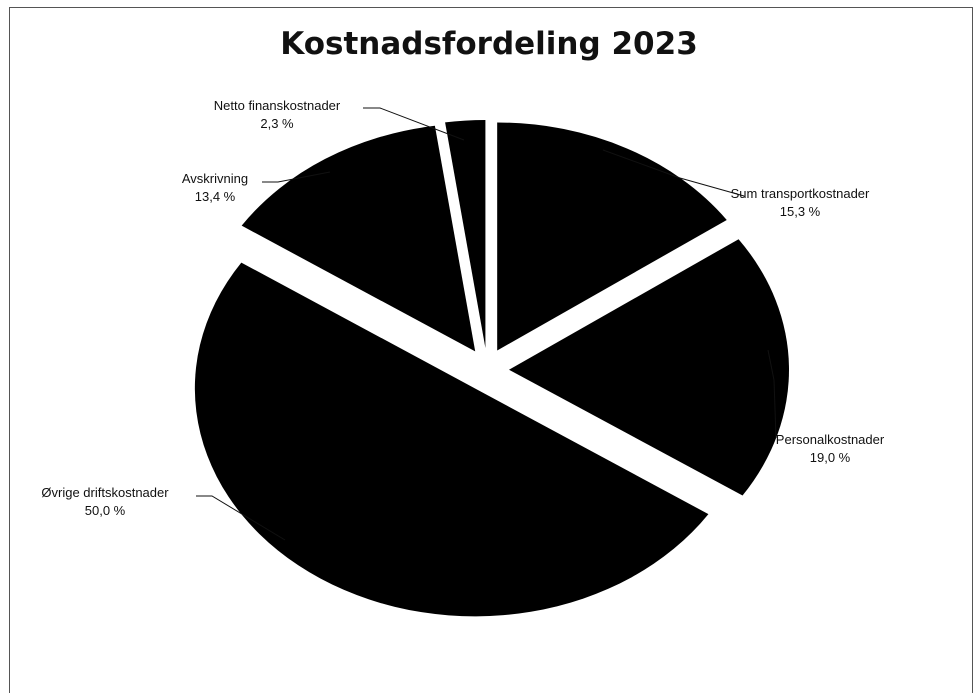 Image resolution: width=978 pixels, height=693 pixels. I want to click on slice-label-name-2: Personalkostnader, so click(830, 439).